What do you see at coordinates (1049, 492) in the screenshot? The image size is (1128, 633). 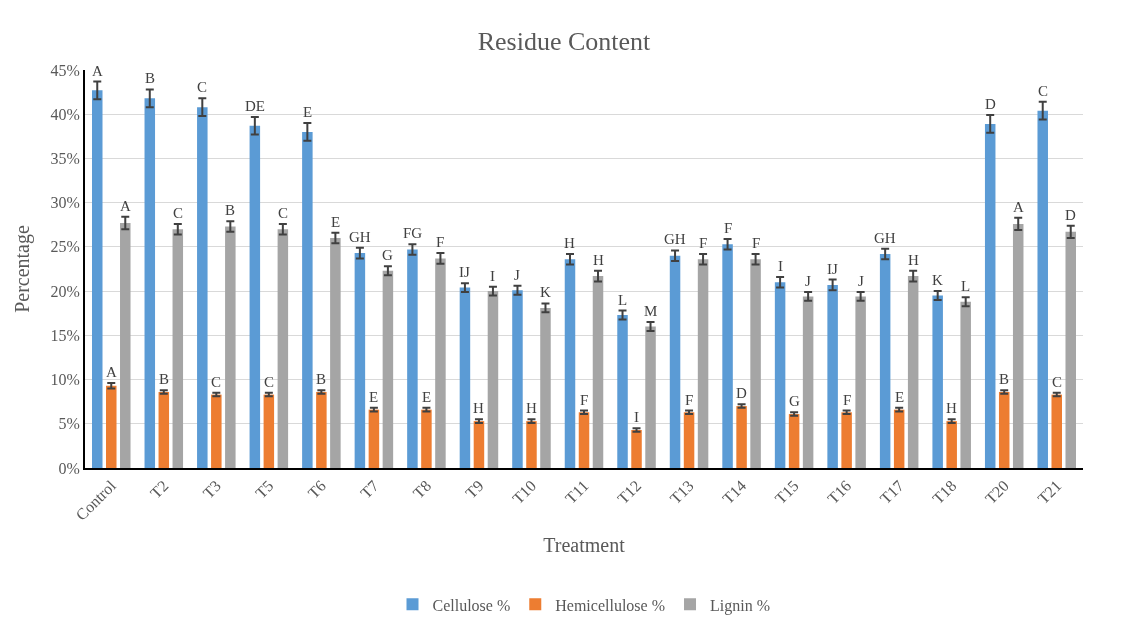 I see `x-tick-label: T21` at bounding box center [1049, 492].